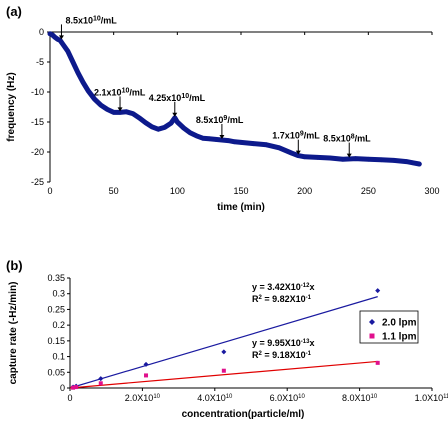  I want to click on y-tick-label: 0.3, so click(58, 294).